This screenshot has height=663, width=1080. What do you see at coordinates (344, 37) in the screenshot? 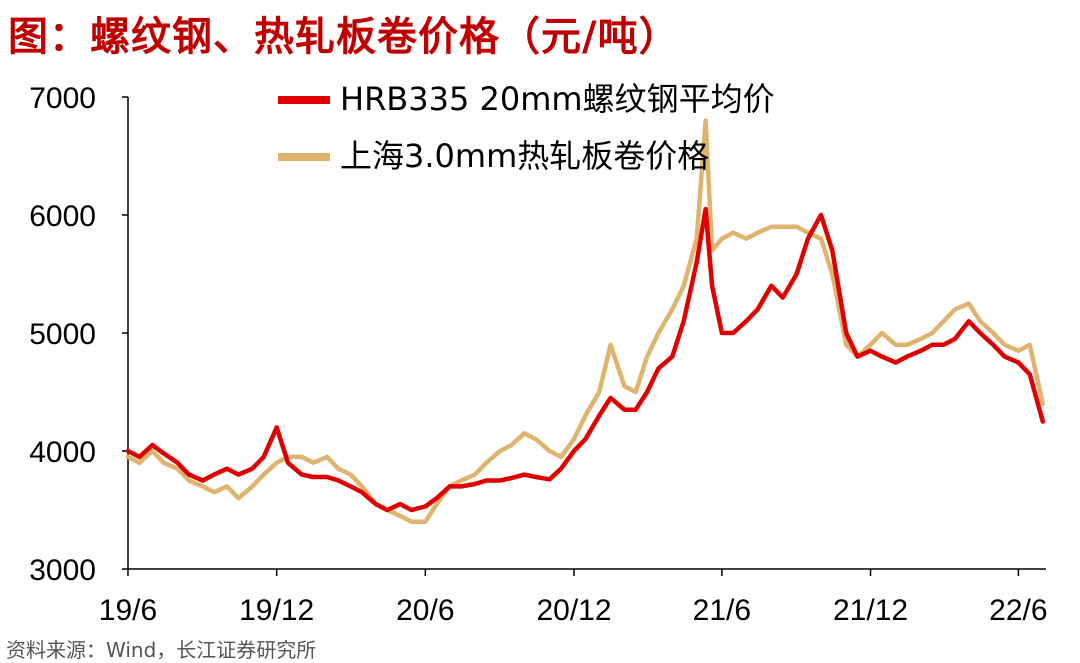
I see `chart-title: 图：螺纹钢、热轧板卷价格（元/吨）` at bounding box center [344, 37].